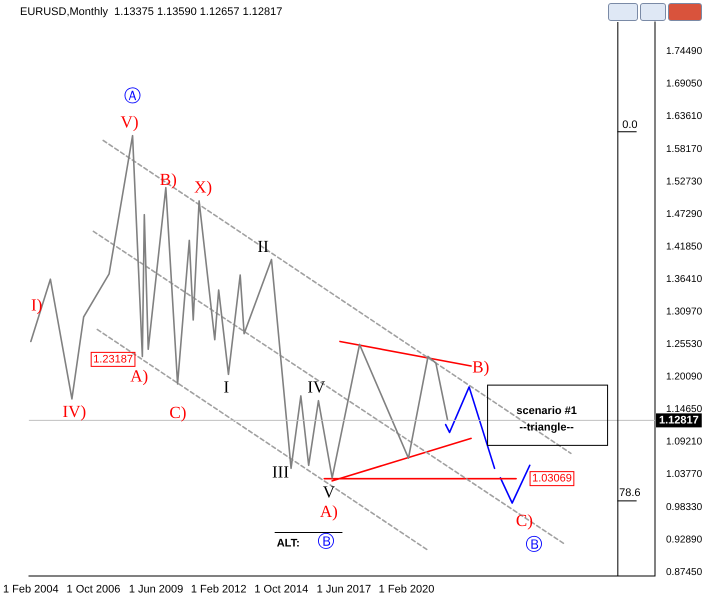 This screenshot has width=705, height=606. I want to click on y-tick-label: 1.36410, so click(684, 279).